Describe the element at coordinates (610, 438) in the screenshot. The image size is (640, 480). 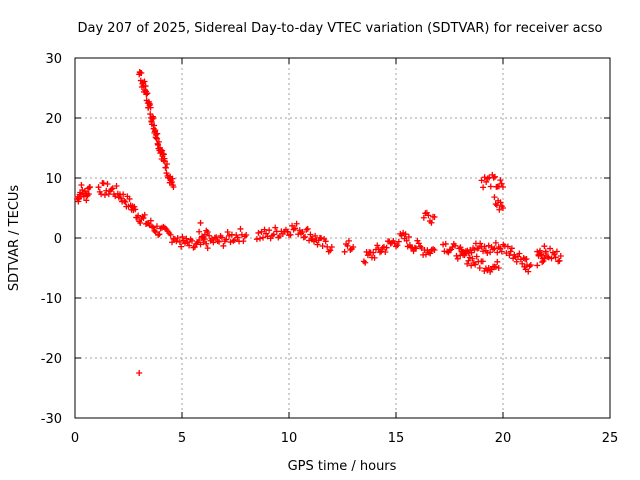
I see `x-tick-label: 25` at that location.